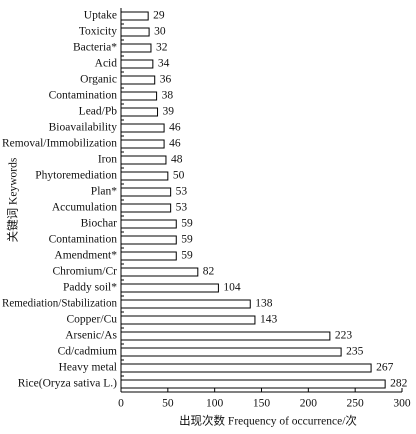 This screenshot has height=434, width=416. What do you see at coordinates (59, 304) in the screenshot?
I see `y-tick-label: Remediation/Stabilization` at bounding box center [59, 304].